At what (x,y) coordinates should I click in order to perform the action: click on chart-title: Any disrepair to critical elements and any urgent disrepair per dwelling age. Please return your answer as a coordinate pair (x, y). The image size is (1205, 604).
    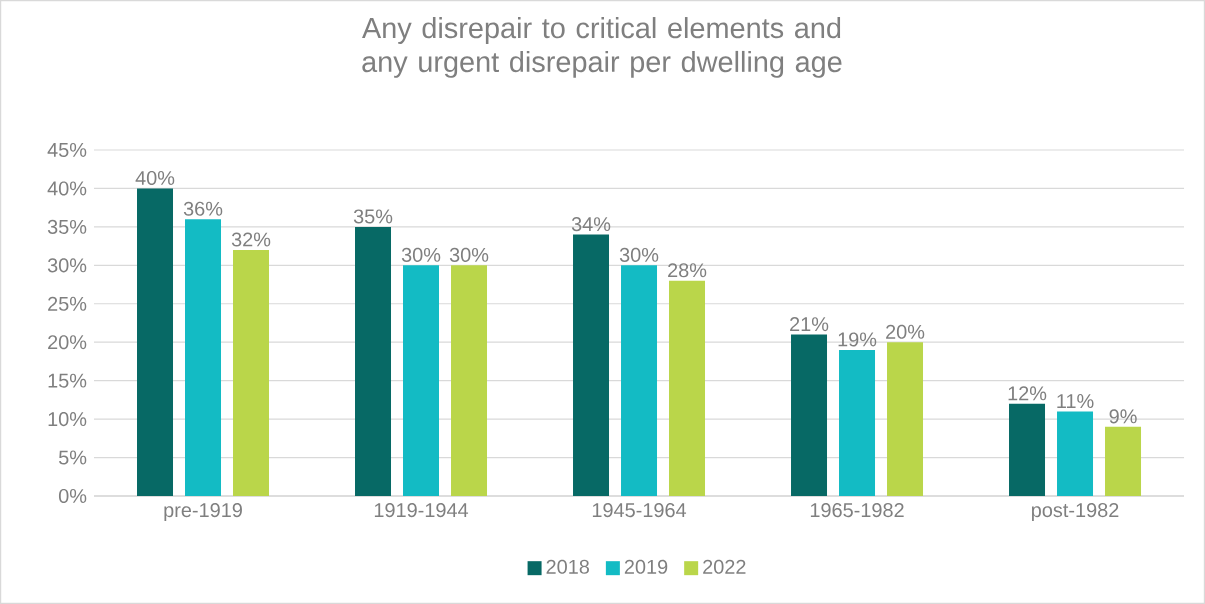
    Looking at the image, I should click on (602, 47).